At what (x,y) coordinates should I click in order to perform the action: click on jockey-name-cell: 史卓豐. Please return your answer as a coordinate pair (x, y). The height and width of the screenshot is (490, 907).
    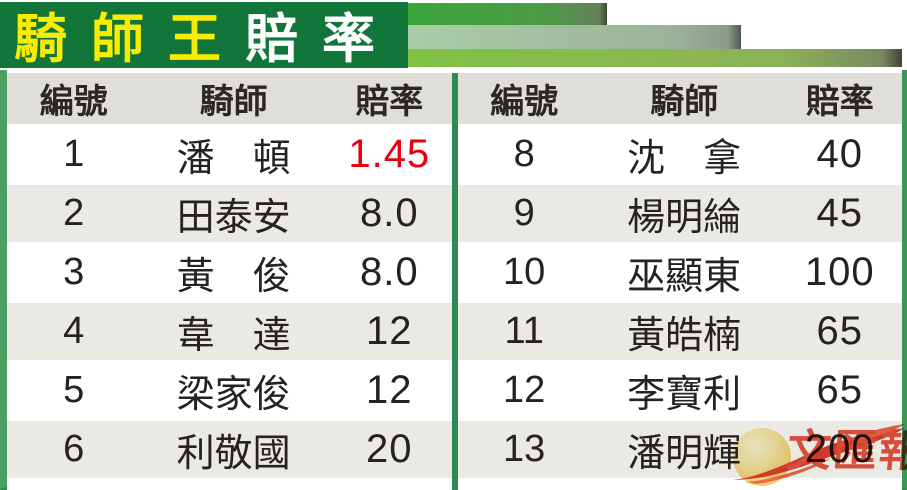
    Looking at the image, I should click on (234, 485).